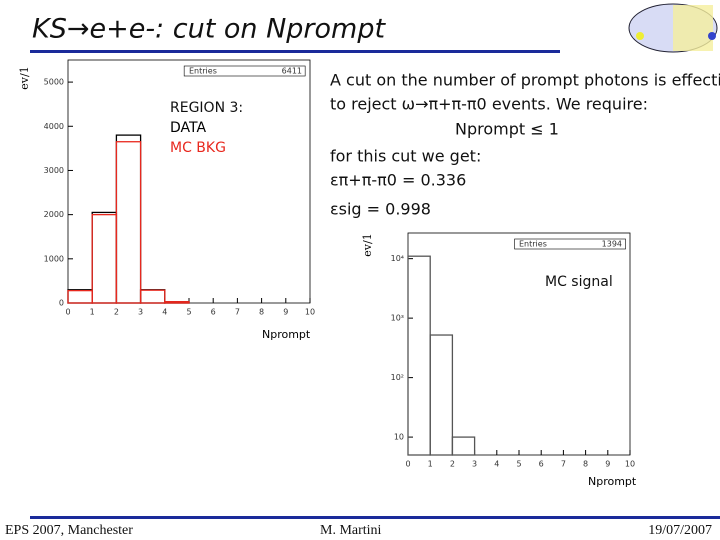  I want to click on text-line: for this cut we get:, so click(405, 156).